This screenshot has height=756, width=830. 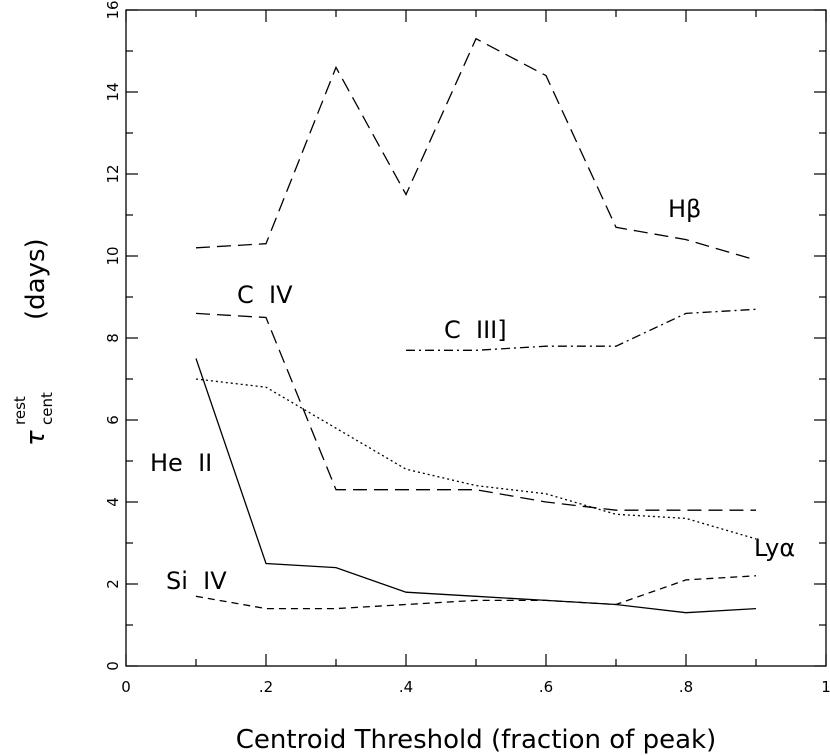 I want to click on y-axis-title-subscript: cent, so click(x=47, y=408).